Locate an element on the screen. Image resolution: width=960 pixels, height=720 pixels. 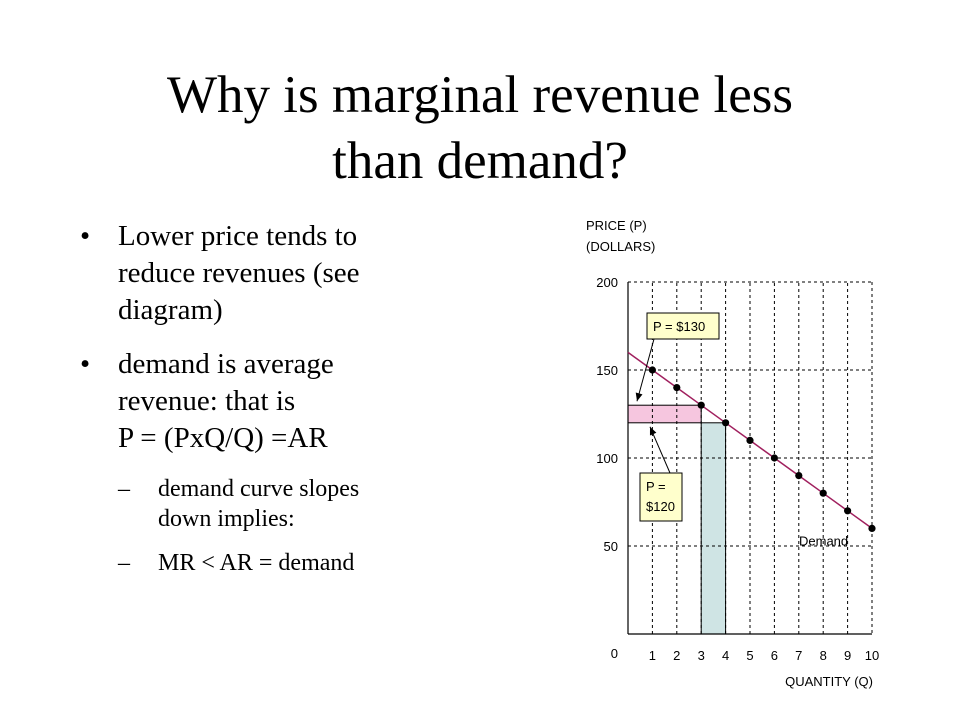
sub-bullet-item: – MR < AR = demand is located at coordinates (260, 563).